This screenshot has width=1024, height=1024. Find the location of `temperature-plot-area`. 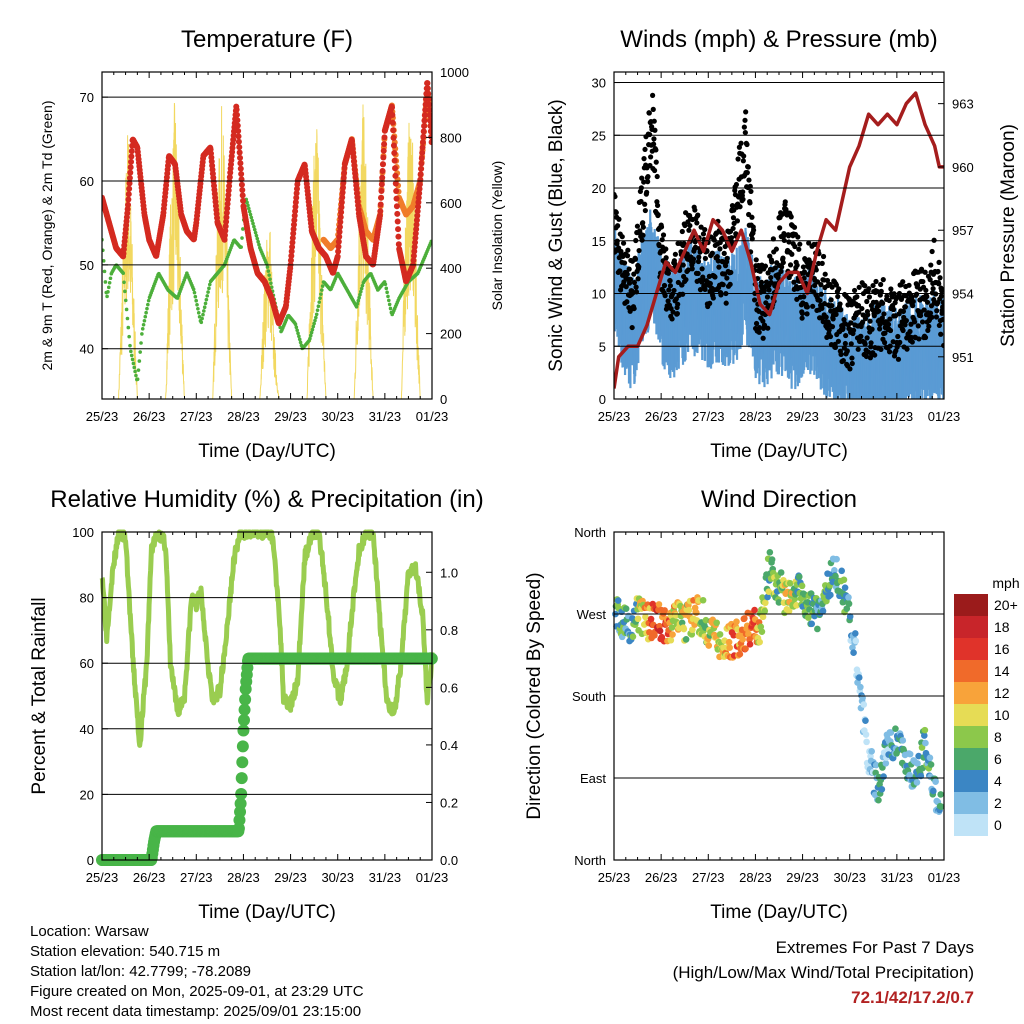

temperature-plot-area is located at coordinates (267, 239).